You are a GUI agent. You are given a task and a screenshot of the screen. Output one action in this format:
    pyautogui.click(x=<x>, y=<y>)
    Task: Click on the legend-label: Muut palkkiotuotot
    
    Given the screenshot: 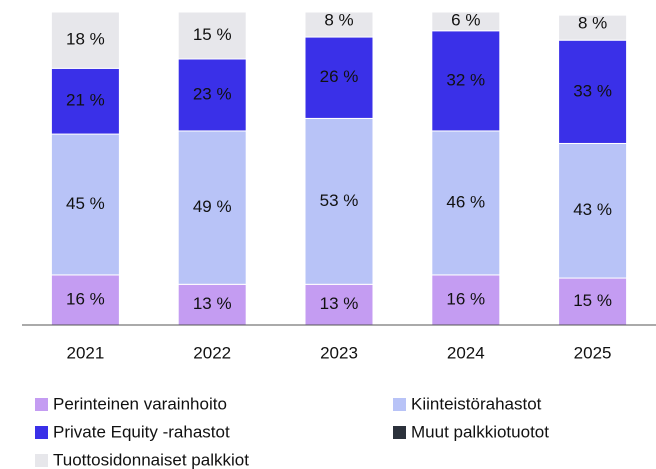 What is the action you would take?
    pyautogui.click(x=480, y=431)
    